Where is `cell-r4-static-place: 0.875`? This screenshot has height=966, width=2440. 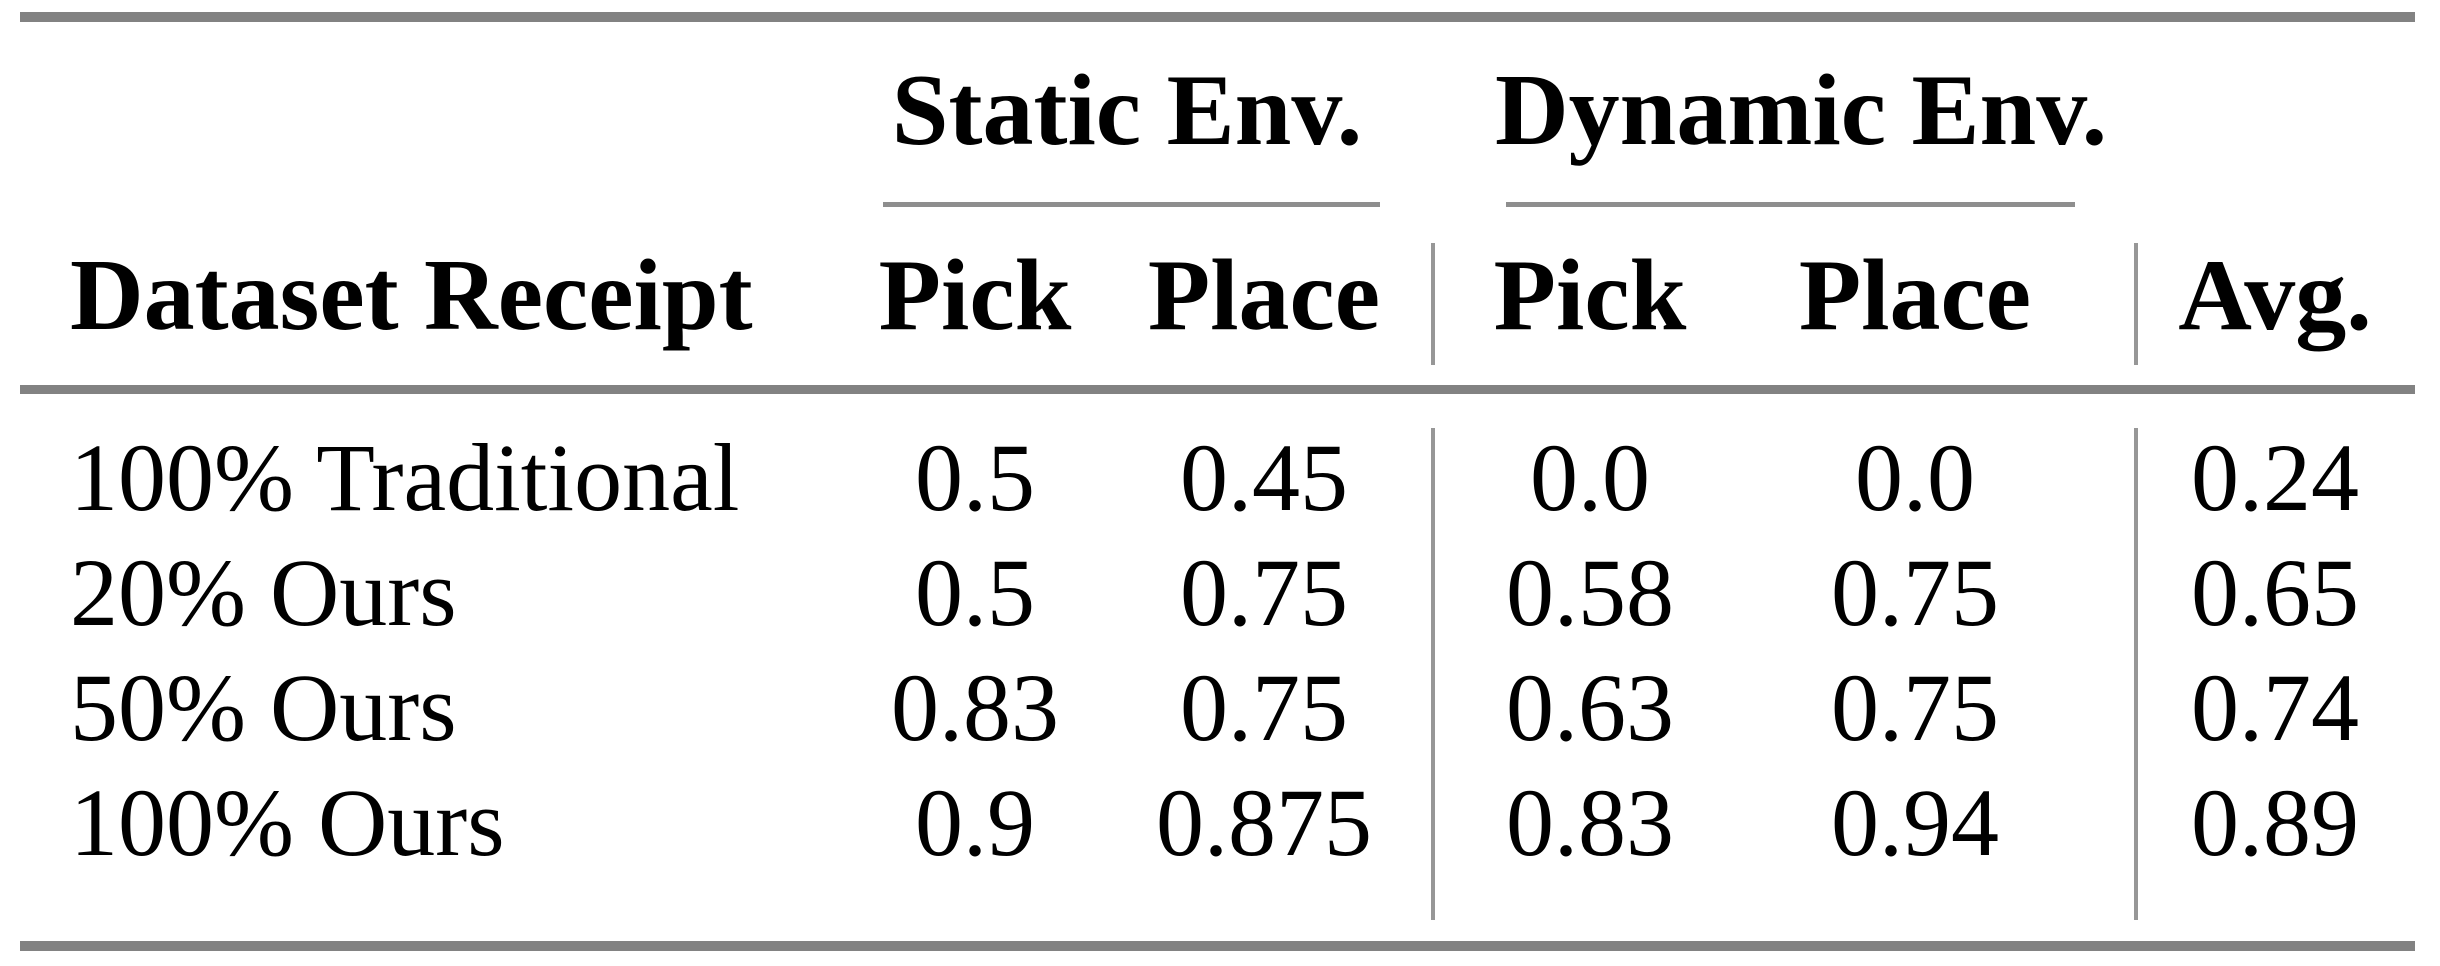
cell-r4-static-place: 0.875 is located at coordinates (1264, 822).